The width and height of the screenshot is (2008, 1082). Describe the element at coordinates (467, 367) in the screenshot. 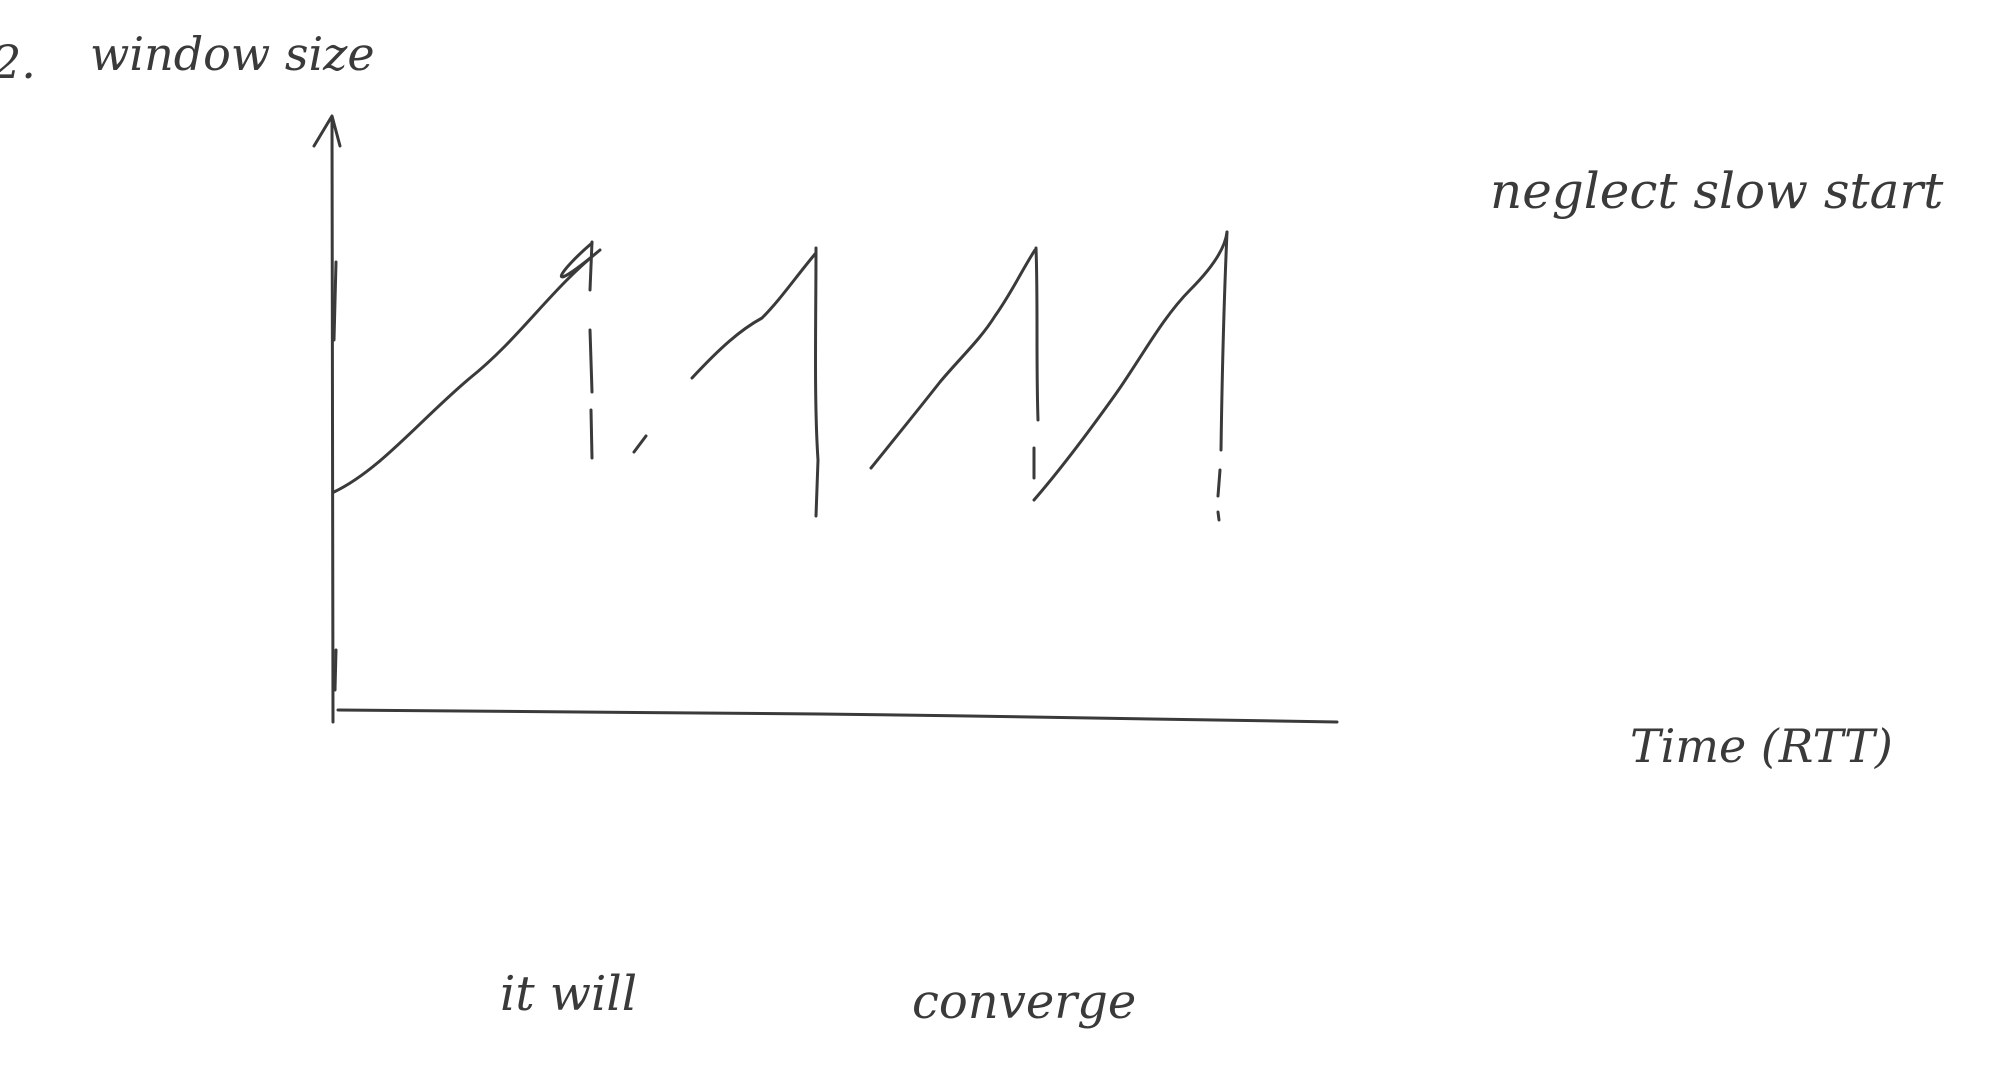

I see `tooth-1-rise` at that location.